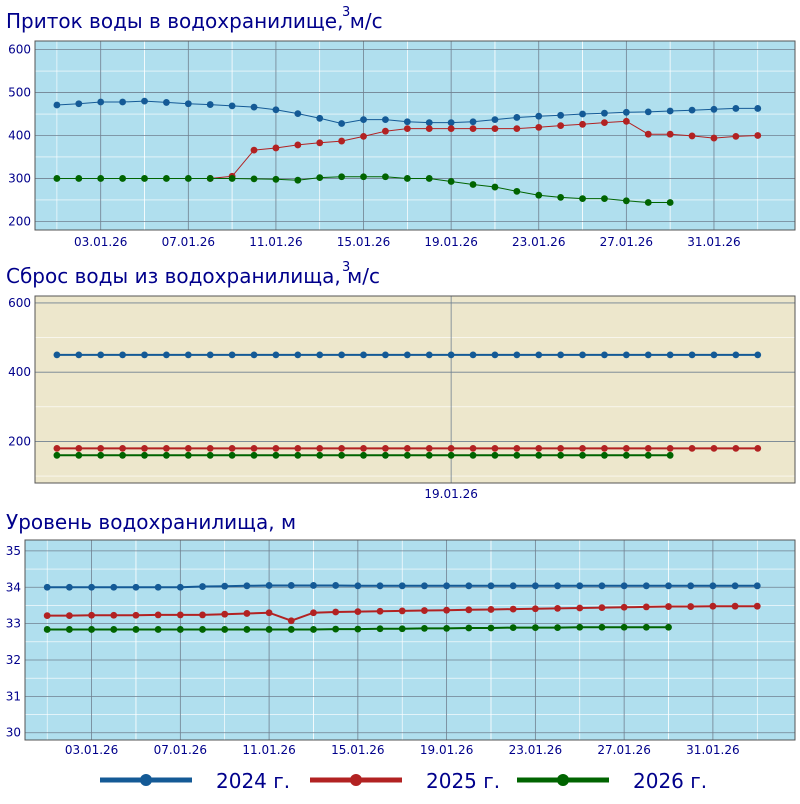 This screenshot has height=804, width=800. What do you see at coordinates (151, 522) in the screenshot?
I see `chart-title: Уровень водохранилища, м` at bounding box center [151, 522].